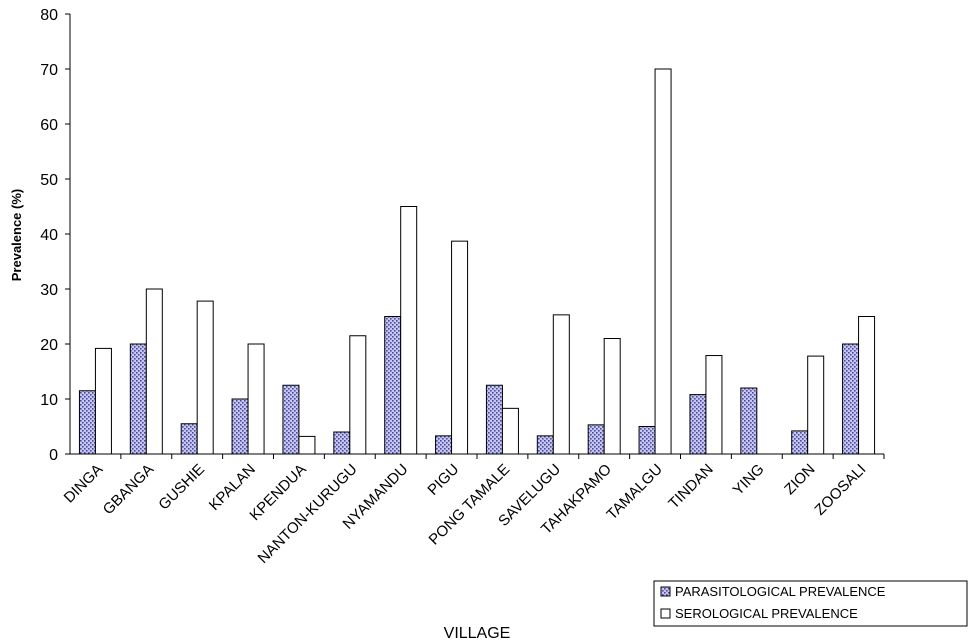 Image resolution: width=973 pixels, height=643 pixels. Describe the element at coordinates (53, 455) in the screenshot. I see `y-tick-label: 0` at that location.